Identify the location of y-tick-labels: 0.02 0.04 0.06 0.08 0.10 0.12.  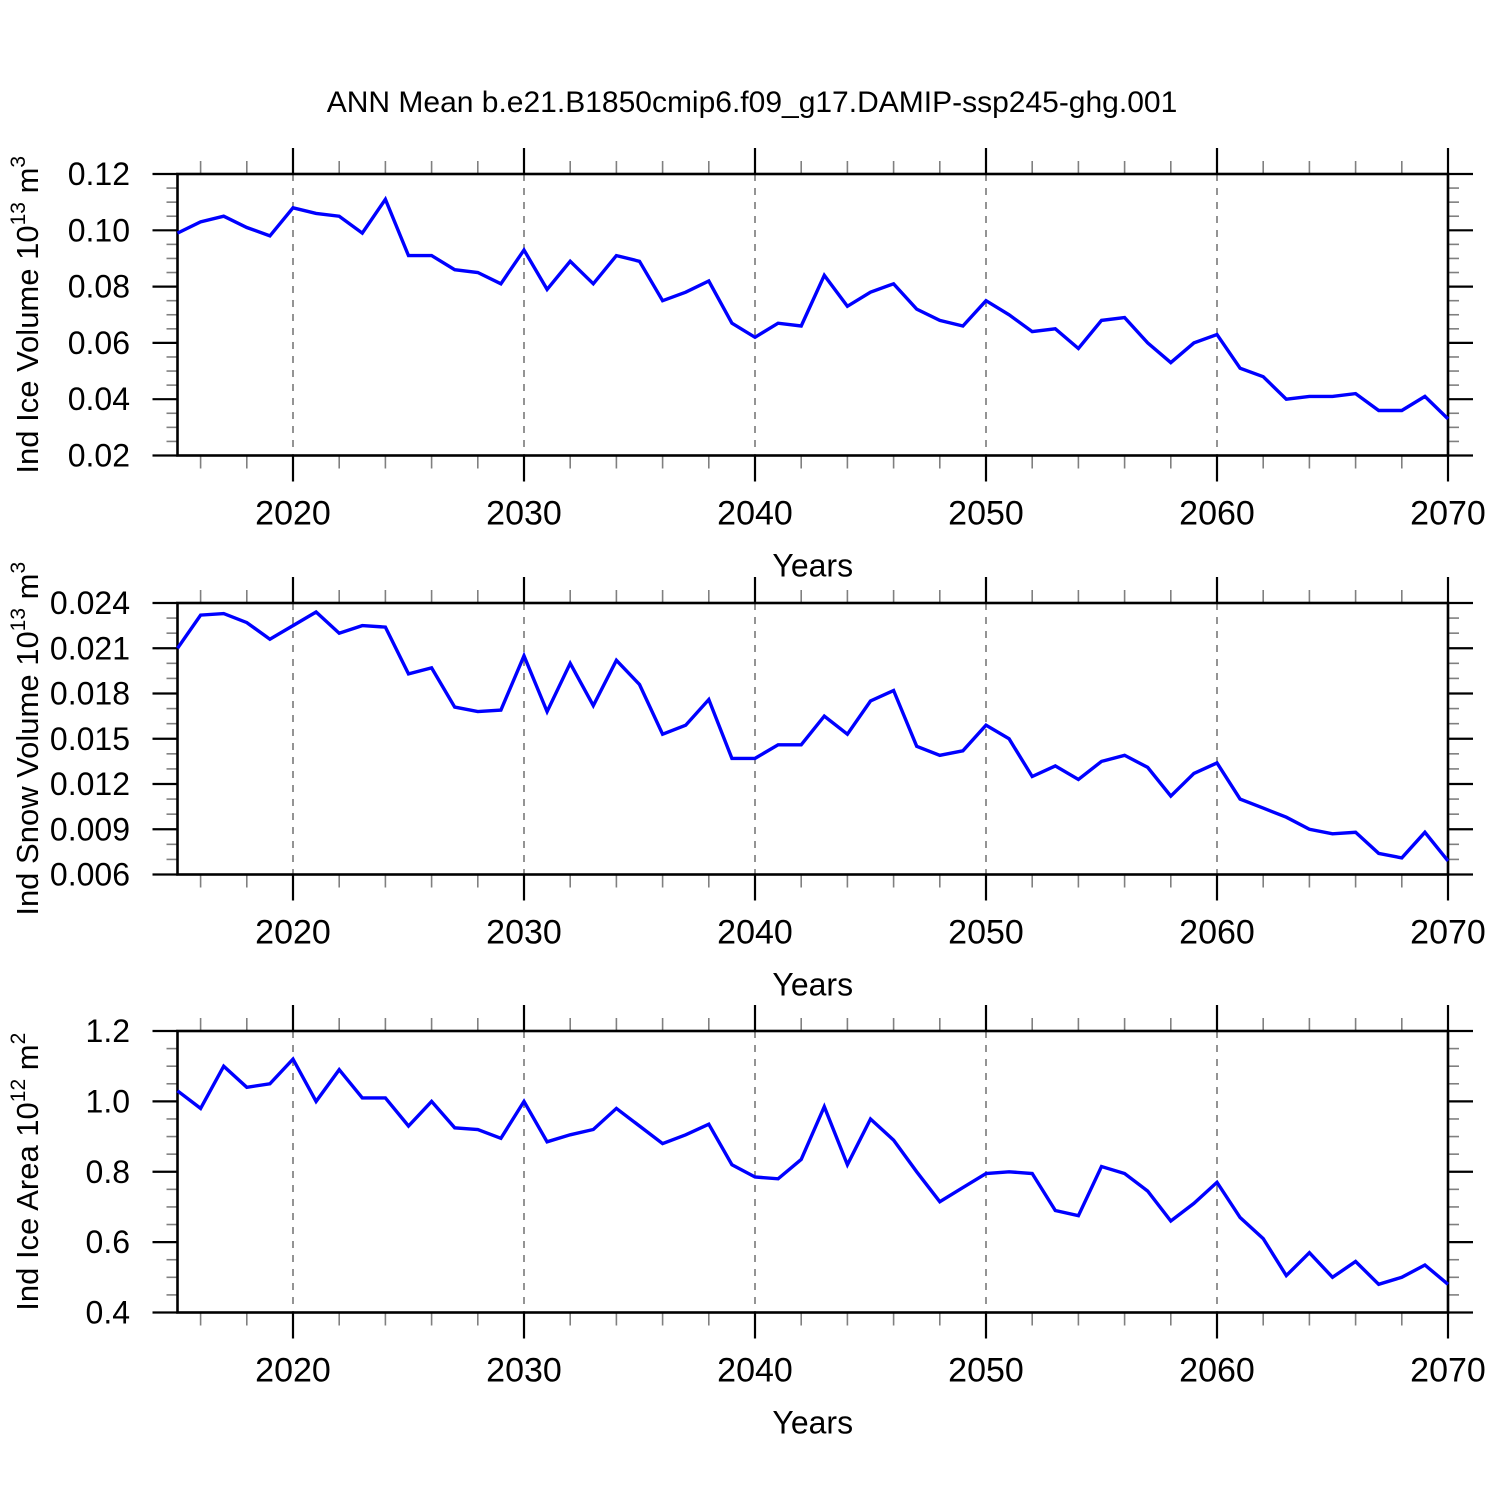
(99, 315).